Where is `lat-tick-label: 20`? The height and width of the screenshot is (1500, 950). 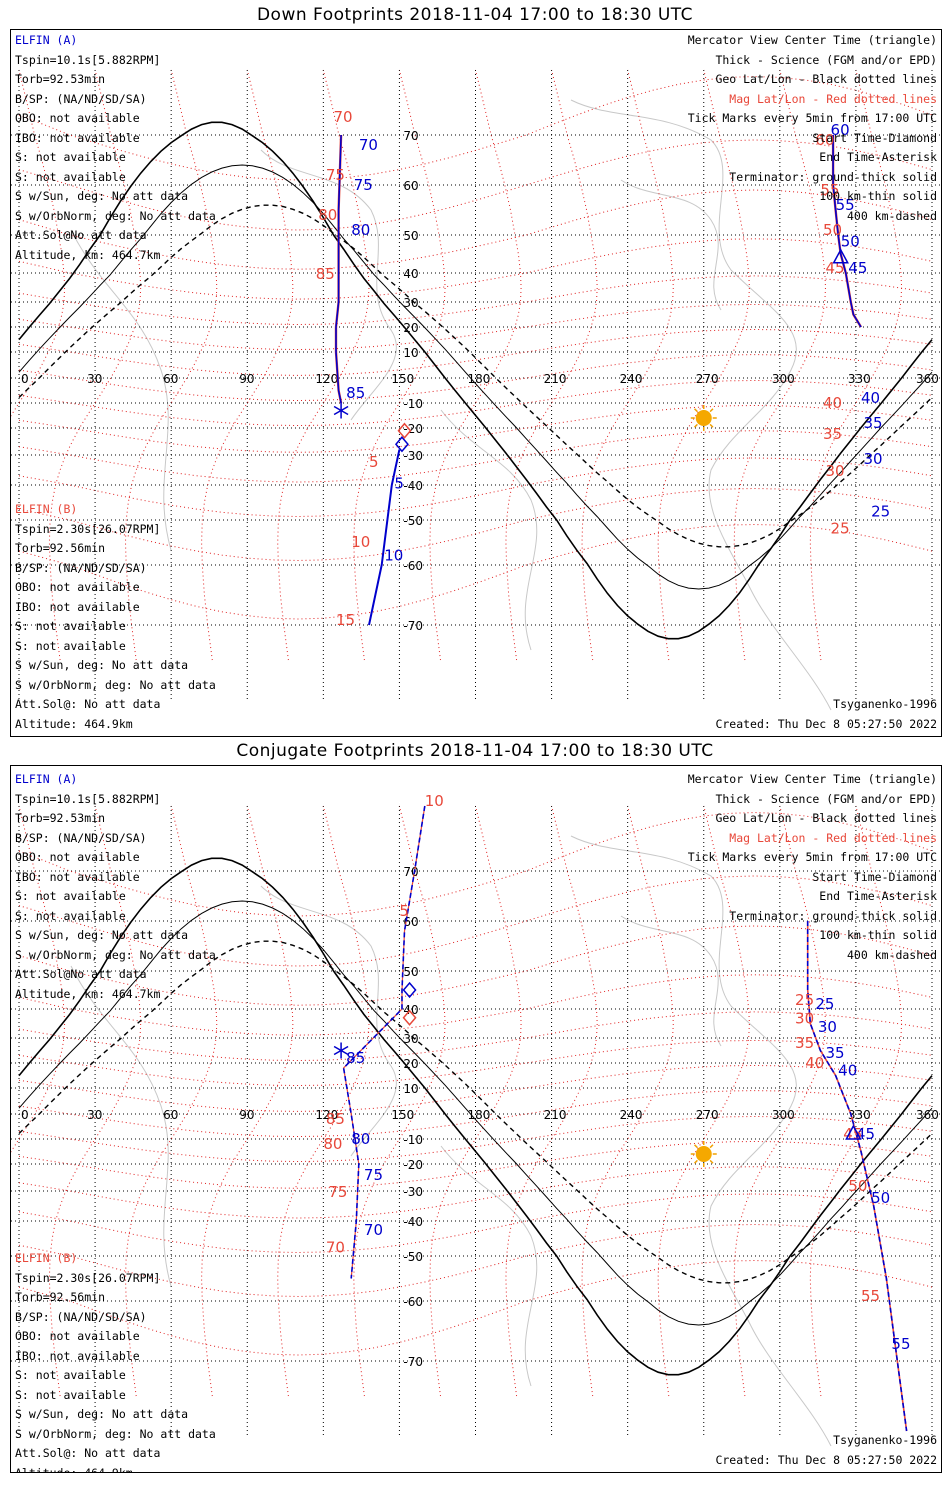 lat-tick-label: 20 is located at coordinates (410, 328).